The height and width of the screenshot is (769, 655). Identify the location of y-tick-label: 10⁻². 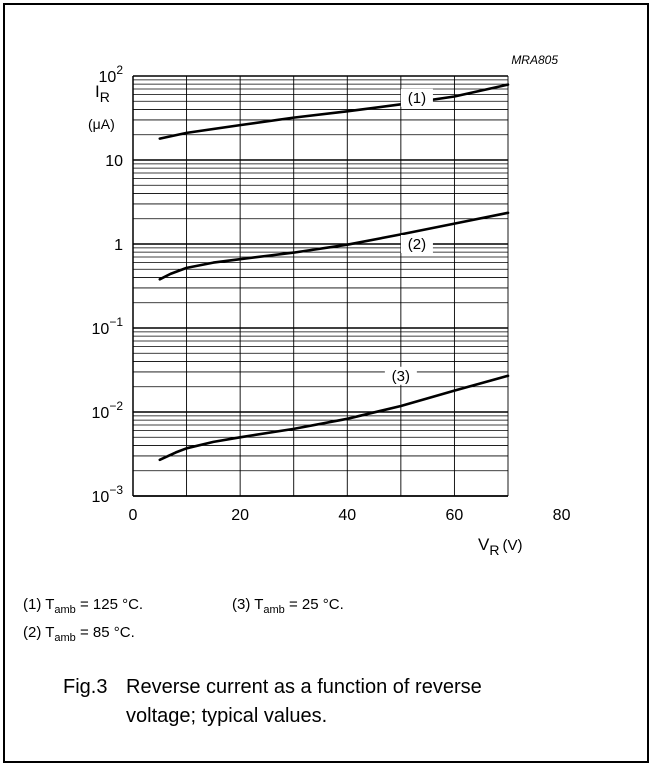
(108, 410).